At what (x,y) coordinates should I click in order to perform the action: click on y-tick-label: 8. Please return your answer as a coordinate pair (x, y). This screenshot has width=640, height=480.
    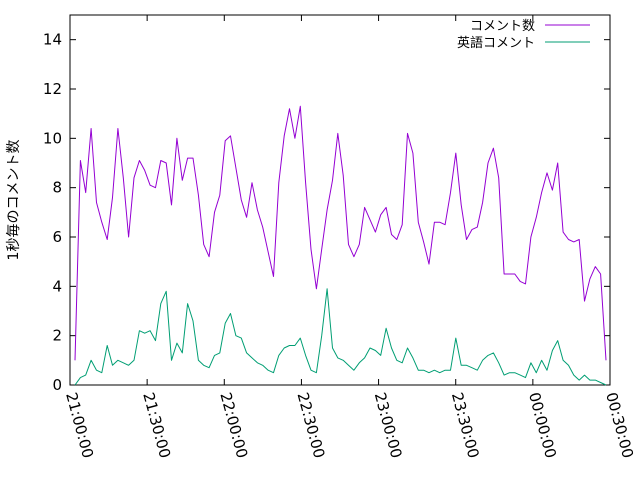
    Looking at the image, I should click on (57, 188).